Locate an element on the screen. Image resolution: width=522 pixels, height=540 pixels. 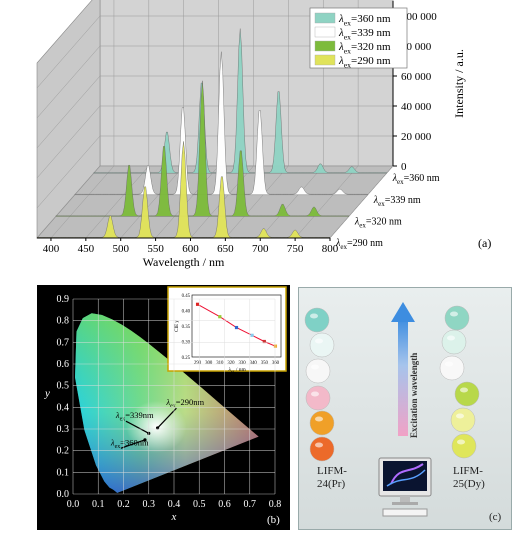
x-tick-label: 0.3 is located at coordinates (149, 504).